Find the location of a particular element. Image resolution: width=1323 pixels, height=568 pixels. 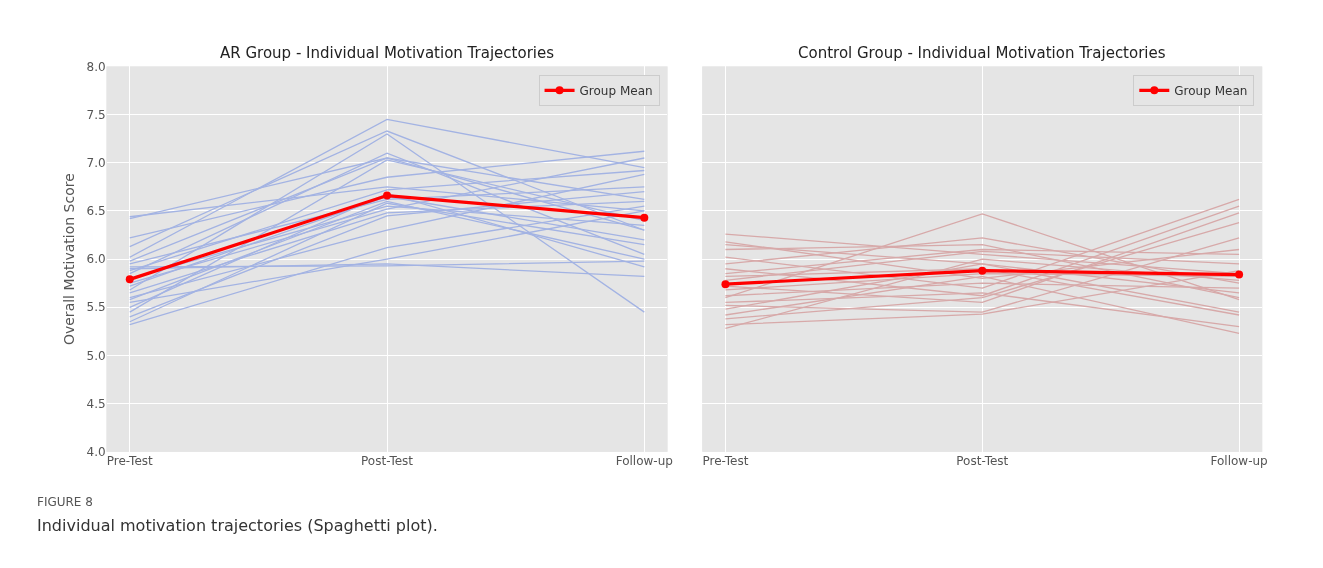

chart-title: Control Group - Individual Motivation Trajectories is located at coordinates (982, 53).